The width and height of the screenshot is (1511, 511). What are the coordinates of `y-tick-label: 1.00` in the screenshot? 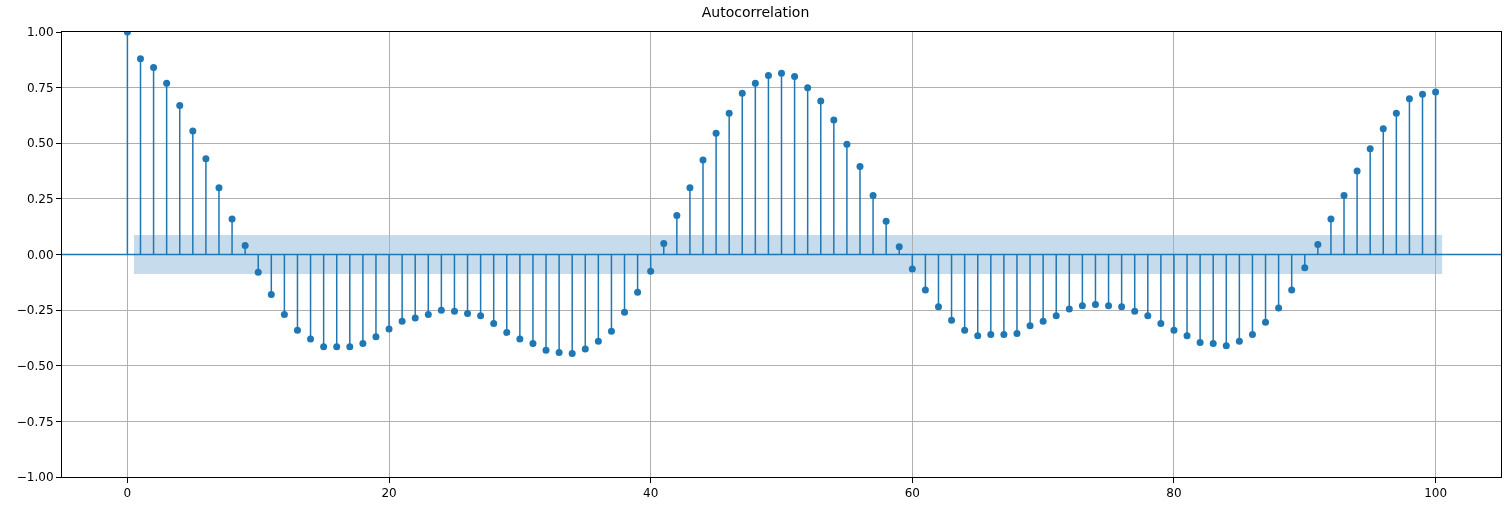 It's located at (40, 32).